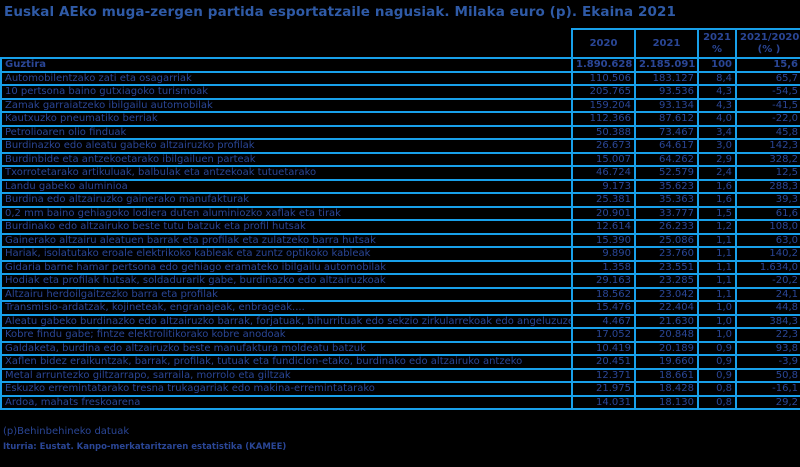  What do you see at coordinates (603, 227) in the screenshot?
I see `value-2020: 12.614` at bounding box center [603, 227].